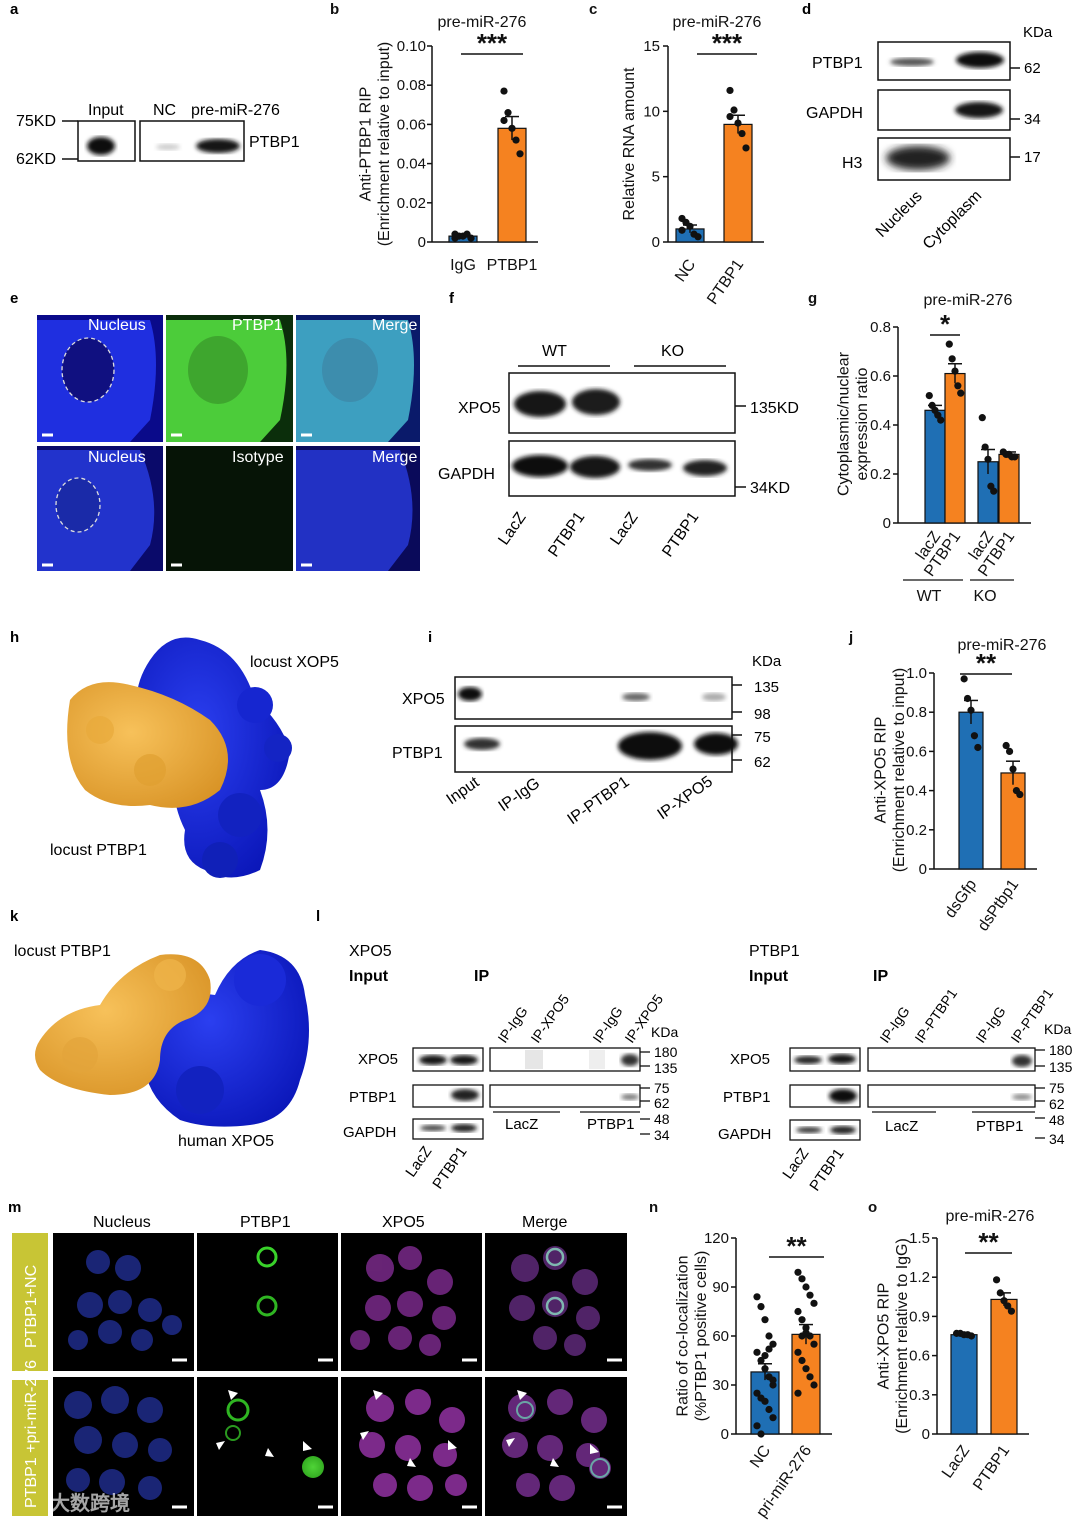 The image size is (1080, 1522). Describe the element at coordinates (411, 124) in the screenshot. I see `y-tick-label: 0.06` at that location.